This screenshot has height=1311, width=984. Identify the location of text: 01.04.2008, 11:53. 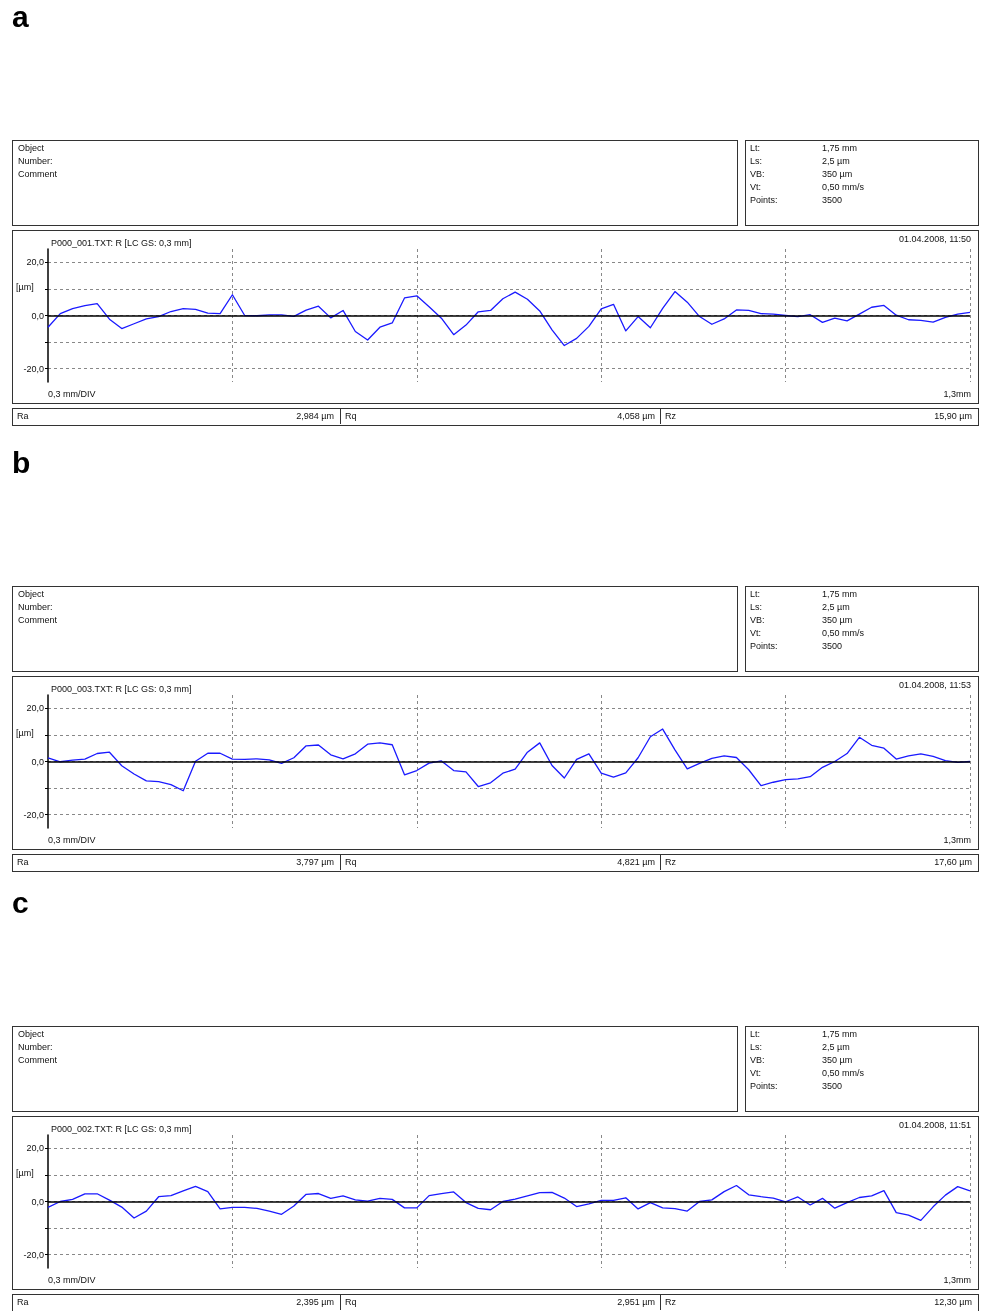
(935, 684).